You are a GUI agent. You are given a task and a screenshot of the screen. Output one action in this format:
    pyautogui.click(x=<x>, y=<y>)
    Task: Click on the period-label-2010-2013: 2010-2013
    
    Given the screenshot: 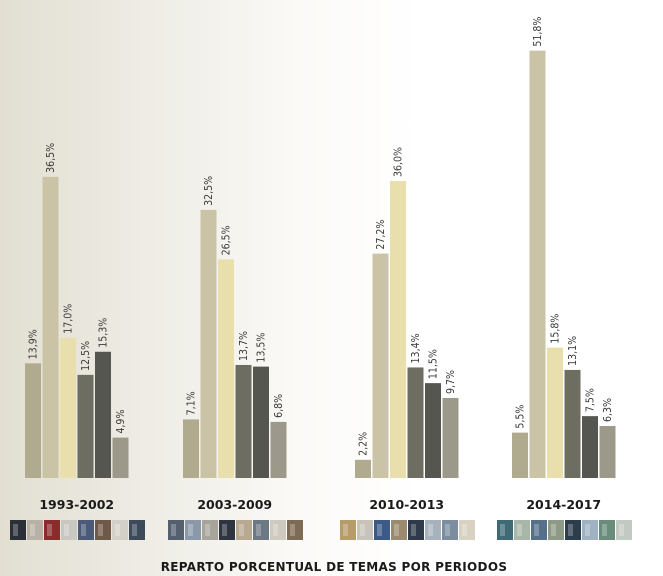 What is the action you would take?
    pyautogui.click(x=406, y=504)
    